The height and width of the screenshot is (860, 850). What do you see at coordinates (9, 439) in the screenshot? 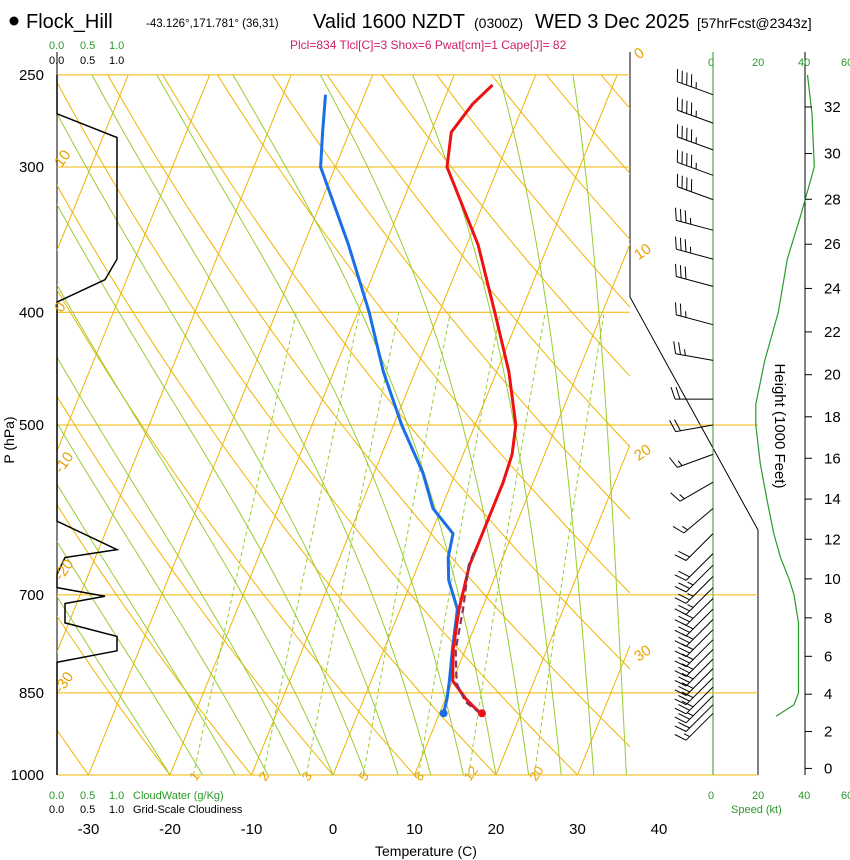
I see `y-axis-title: P (hPa)` at bounding box center [9, 439].